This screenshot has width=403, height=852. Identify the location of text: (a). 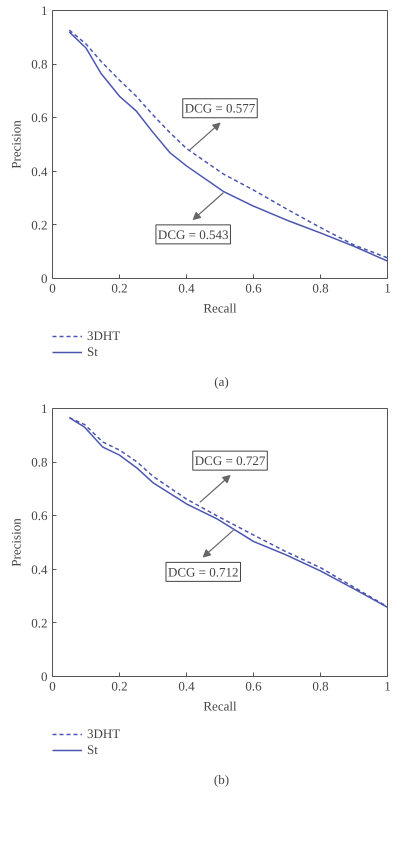
(221, 382).